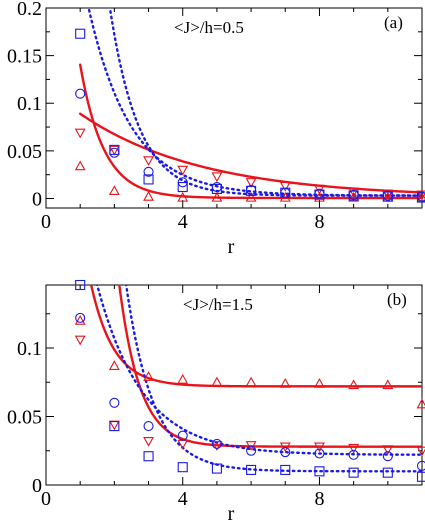  Describe the element at coordinates (209, 27) in the screenshot. I see `panel-a-annotation: <J>/h=0.5` at that location.